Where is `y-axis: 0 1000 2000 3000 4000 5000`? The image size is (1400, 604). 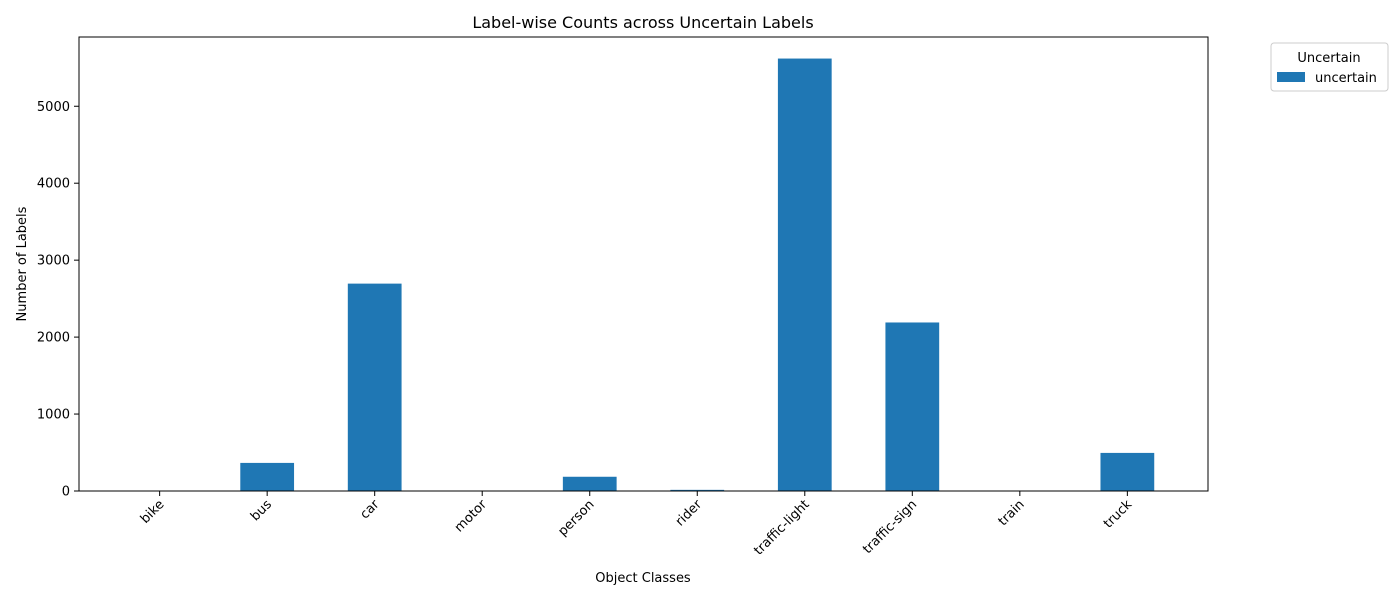
y-axis: 0 1000 2000 3000 4000 5000 is located at coordinates (58, 300).